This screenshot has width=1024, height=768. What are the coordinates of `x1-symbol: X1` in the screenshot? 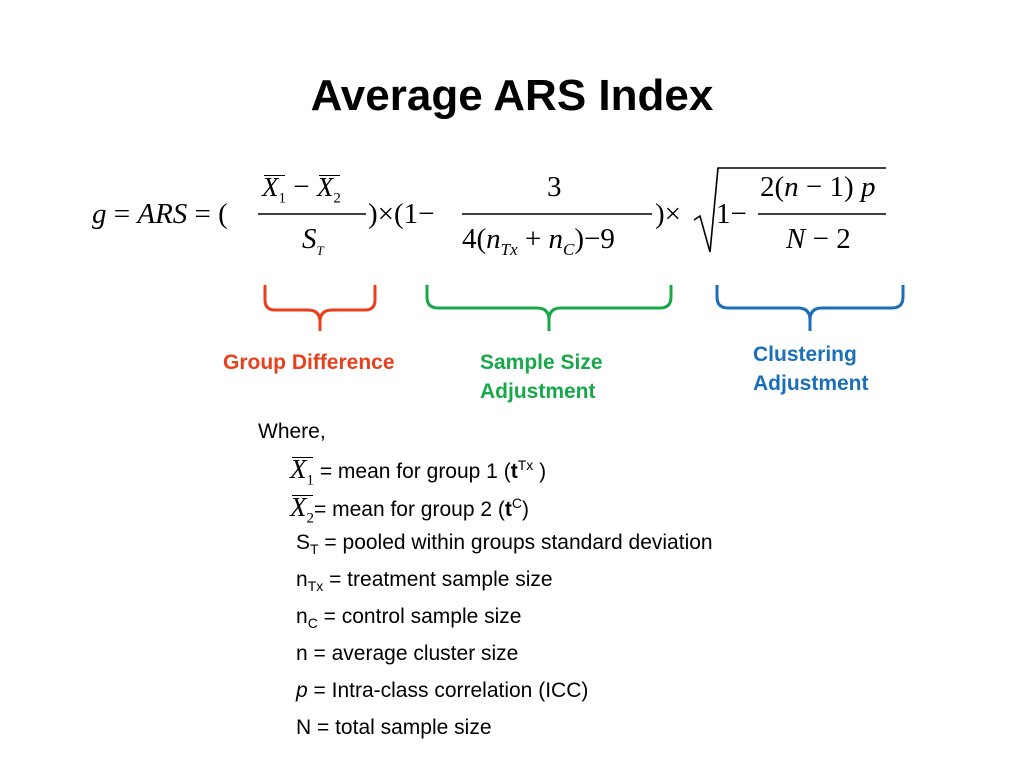 It's located at (302, 471).